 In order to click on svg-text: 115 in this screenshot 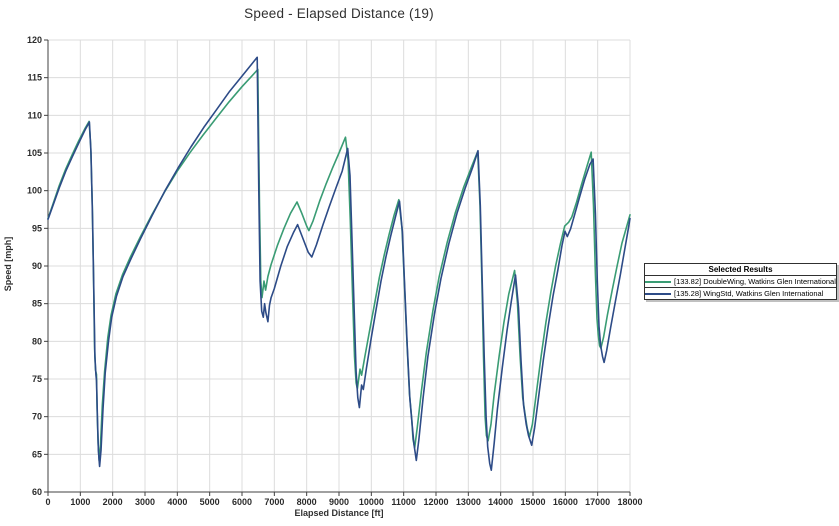, I will do `click(34, 78)`.